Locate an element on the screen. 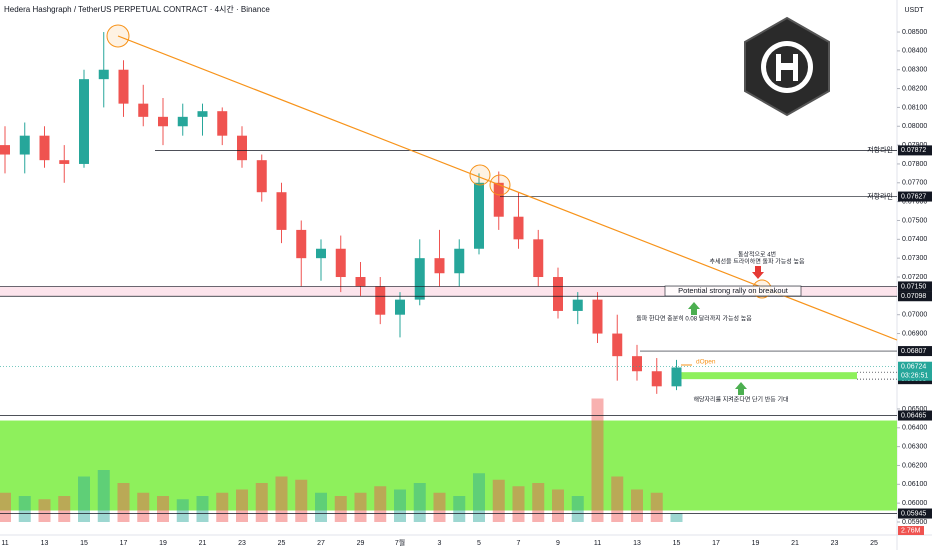 The width and height of the screenshot is (932, 555). support-box is located at coordinates (768, 376).